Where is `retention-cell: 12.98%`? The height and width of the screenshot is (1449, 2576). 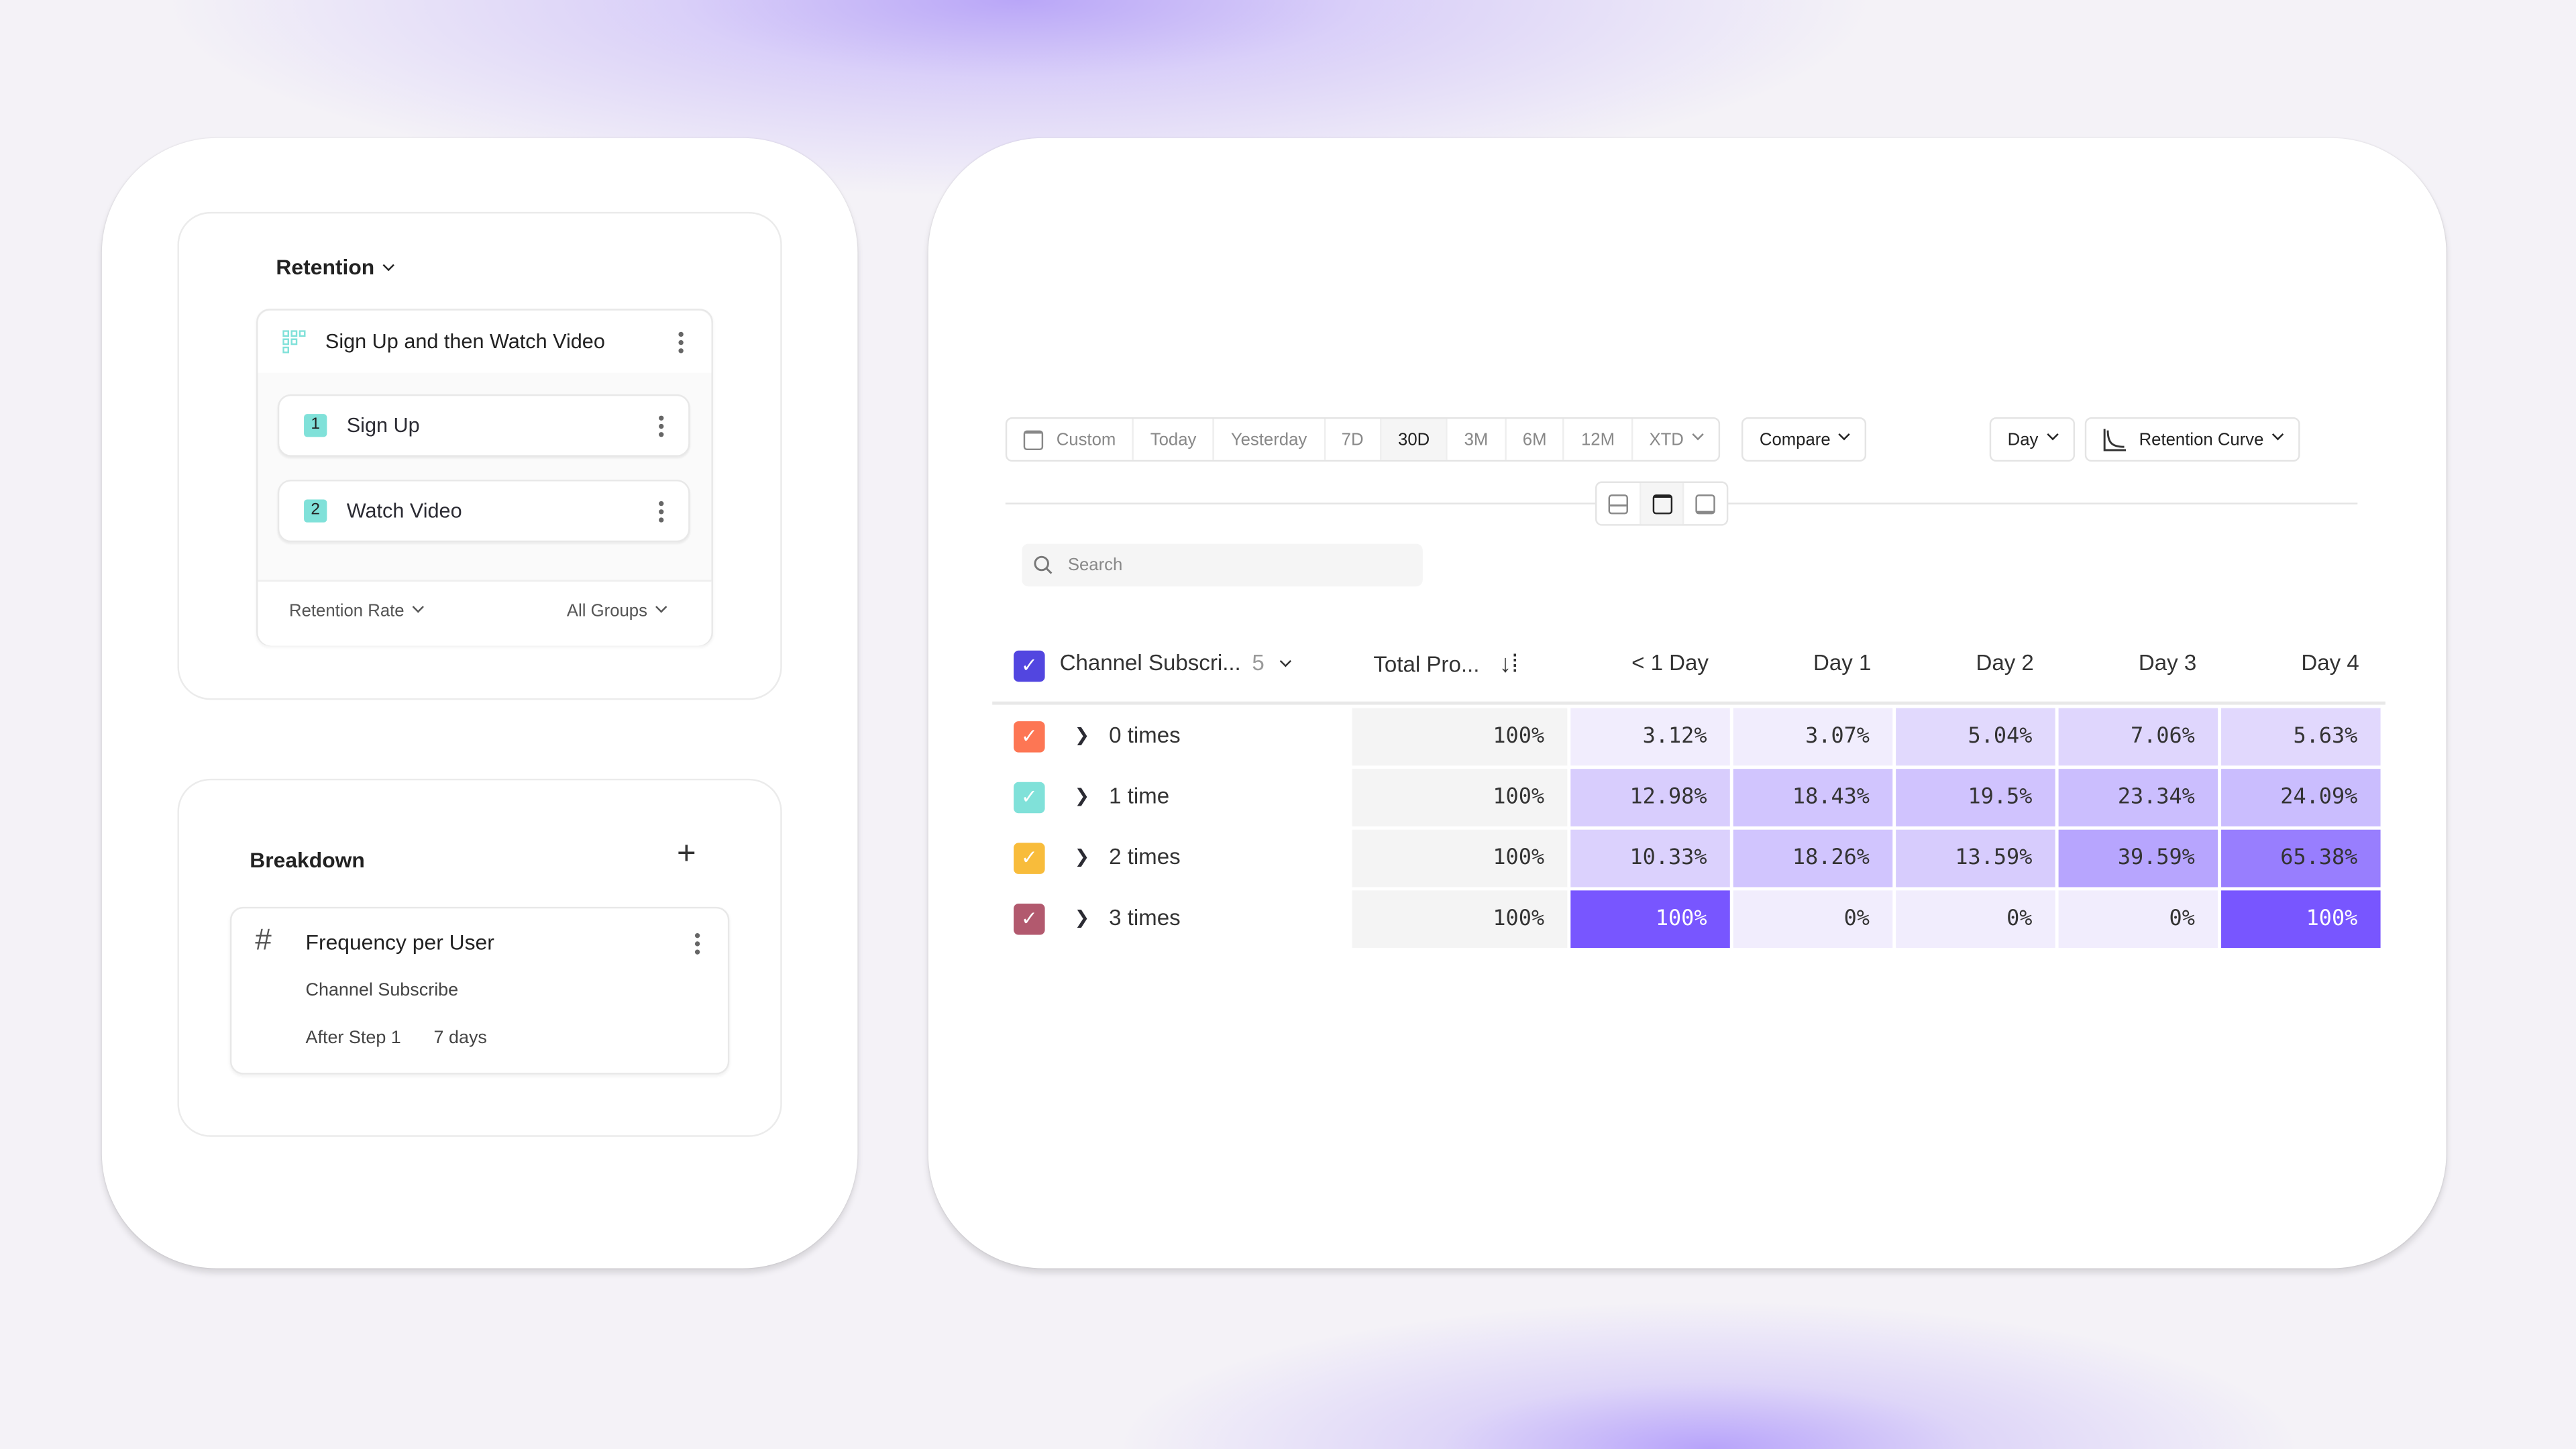
retention-cell: 12.98% is located at coordinates (1650, 797).